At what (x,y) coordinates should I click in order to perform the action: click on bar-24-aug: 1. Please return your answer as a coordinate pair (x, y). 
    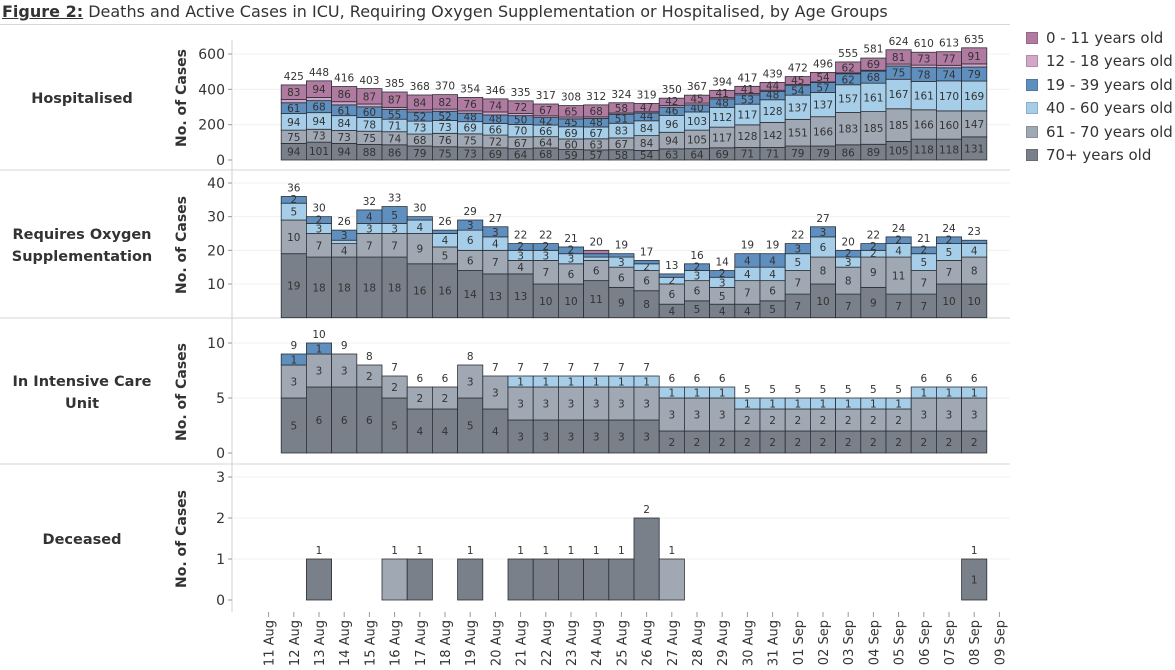
    Looking at the image, I should click on (596, 573).